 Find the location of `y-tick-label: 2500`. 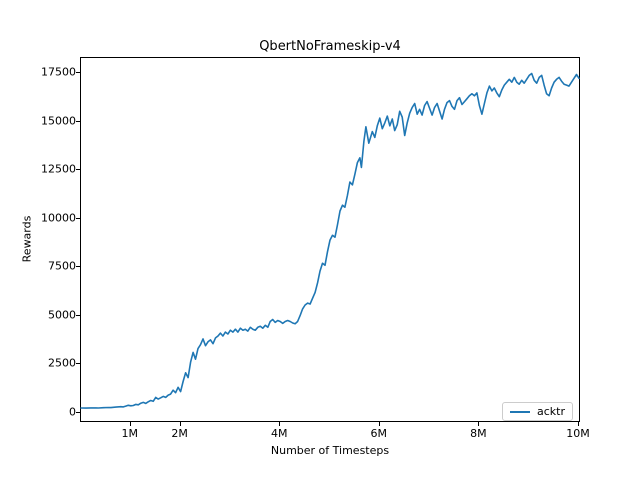

y-tick-label: 2500 is located at coordinates (62, 363).